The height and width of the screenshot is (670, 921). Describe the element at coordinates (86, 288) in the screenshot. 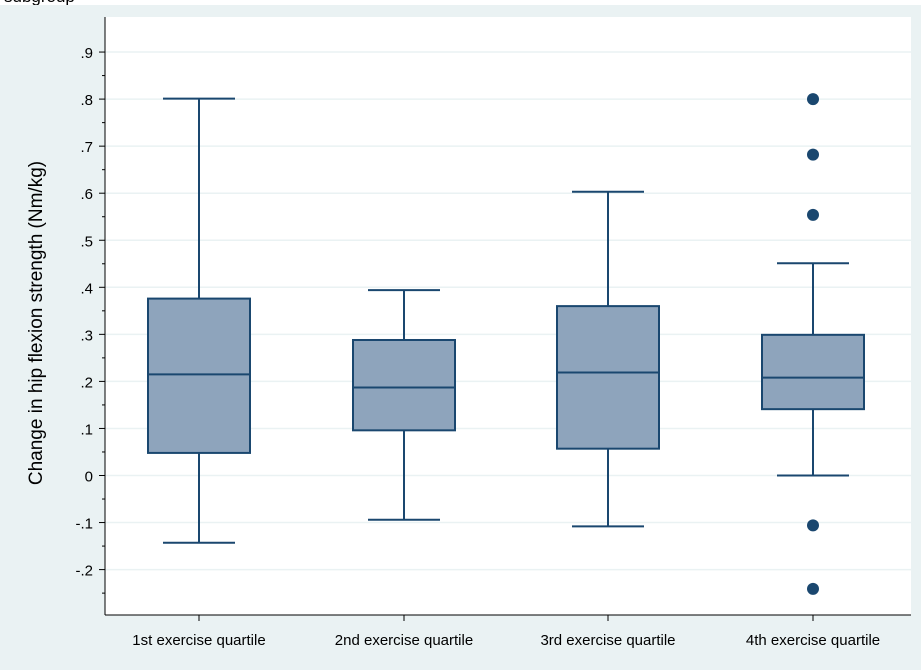

I see `y-tick-label: .4` at that location.